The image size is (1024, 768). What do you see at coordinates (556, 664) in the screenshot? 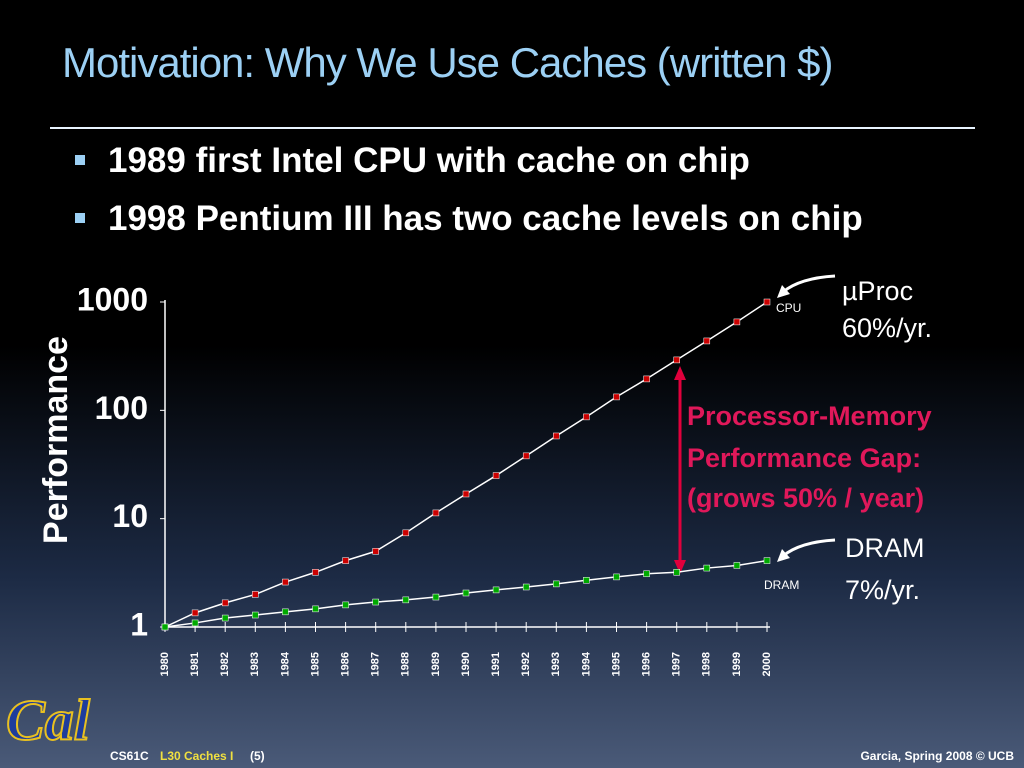
I see `x-tick-label: 1993` at bounding box center [556, 664].